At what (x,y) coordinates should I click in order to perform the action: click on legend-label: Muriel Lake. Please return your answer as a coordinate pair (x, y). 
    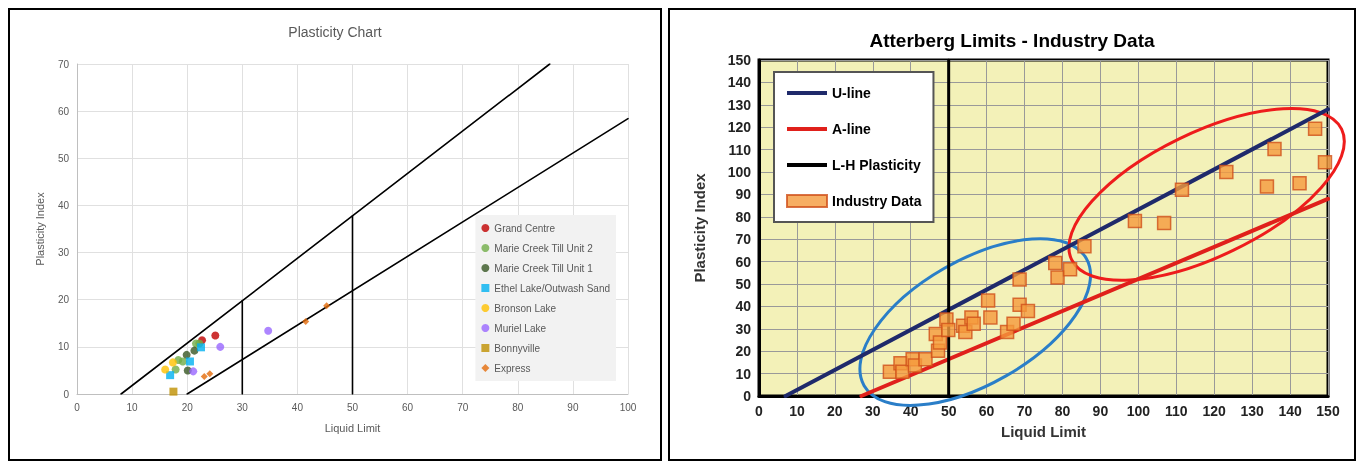
    Looking at the image, I should click on (520, 328).